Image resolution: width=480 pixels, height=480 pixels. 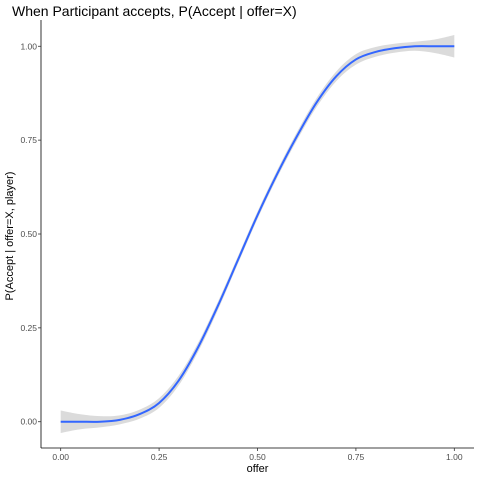 What do you see at coordinates (159, 457) in the screenshot?
I see `x-tick-label: 0.25` at bounding box center [159, 457].